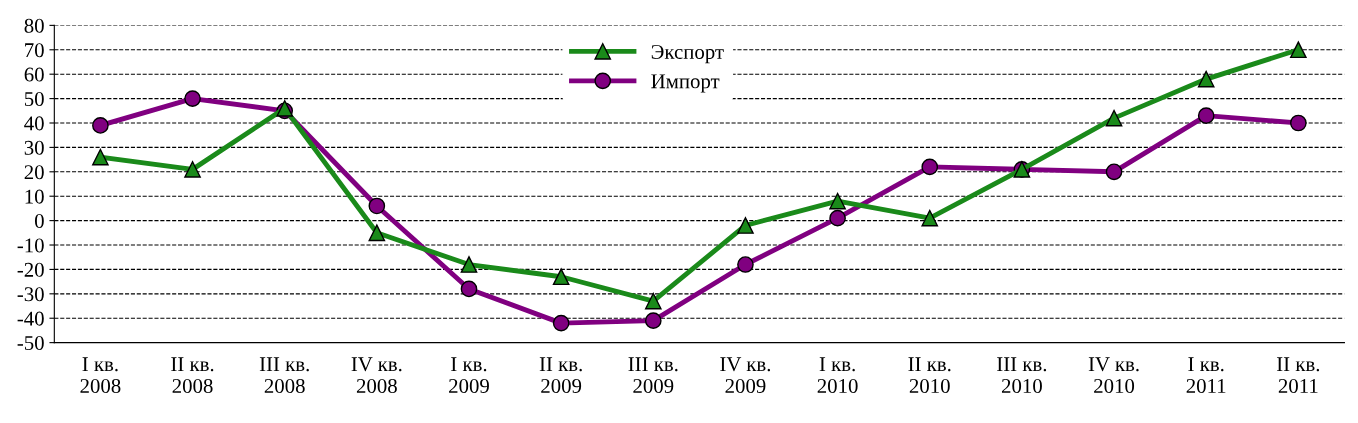 This screenshot has width=1358, height=423. What do you see at coordinates (192, 375) in the screenshot?
I see `x-tick-label: II кв. 2008` at bounding box center [192, 375].